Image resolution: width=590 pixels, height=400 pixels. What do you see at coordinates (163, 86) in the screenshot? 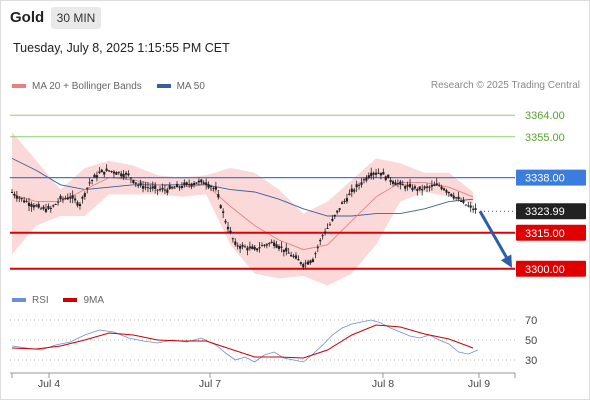
I see `ma50-swatch` at bounding box center [163, 86].